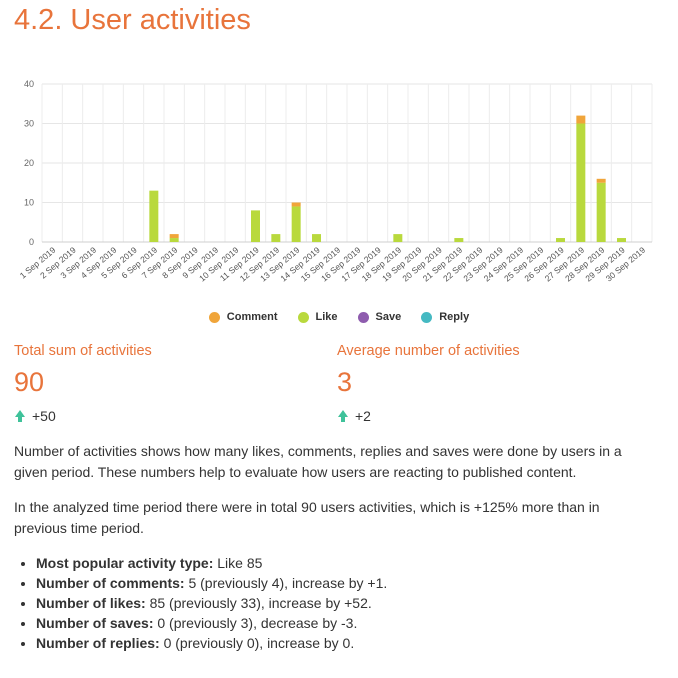 This screenshot has height=678, width=678. What do you see at coordinates (83, 383) in the screenshot?
I see `stat-total-activities: Total sum of activities 90 +50` at bounding box center [83, 383].